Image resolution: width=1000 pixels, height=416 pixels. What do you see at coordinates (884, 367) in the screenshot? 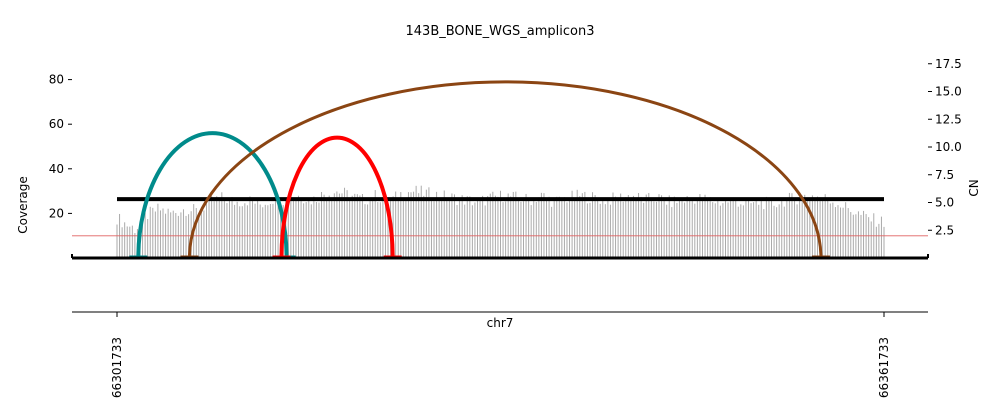
I see `x-tick-label: 66361733` at bounding box center [884, 367].